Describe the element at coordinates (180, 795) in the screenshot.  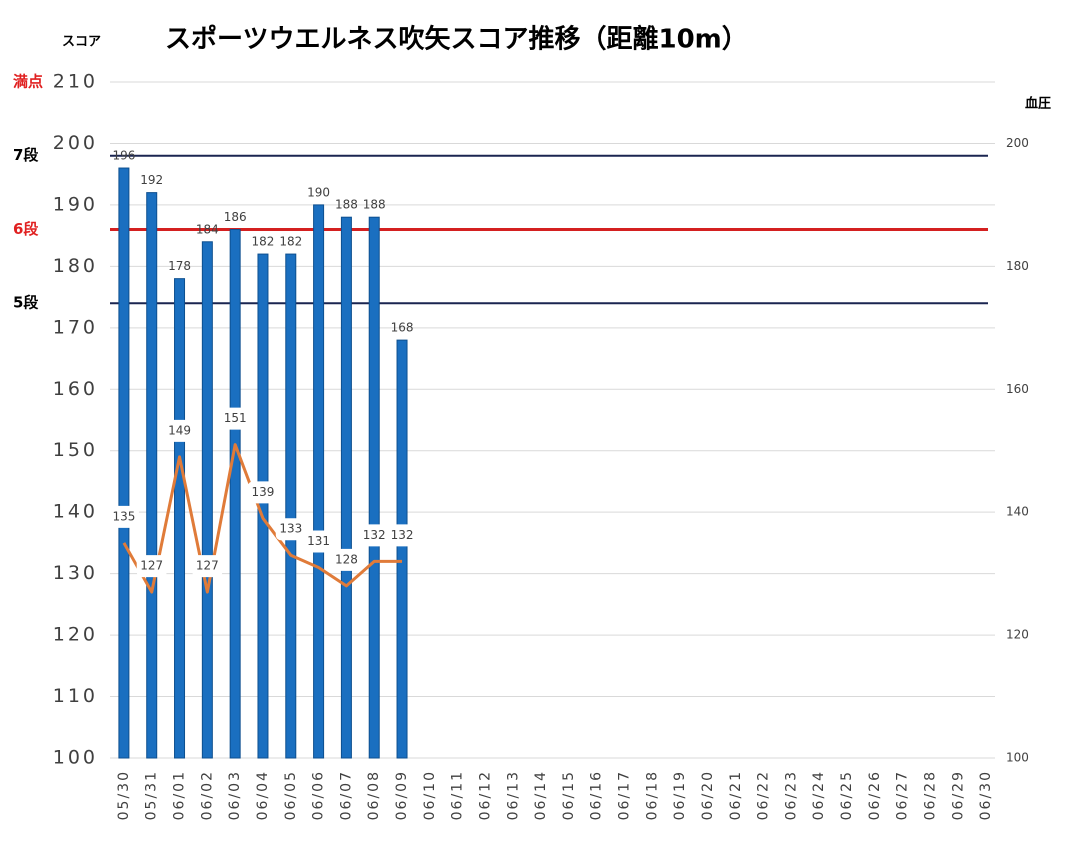
I see `x-tick-label: 06/01` at that location.